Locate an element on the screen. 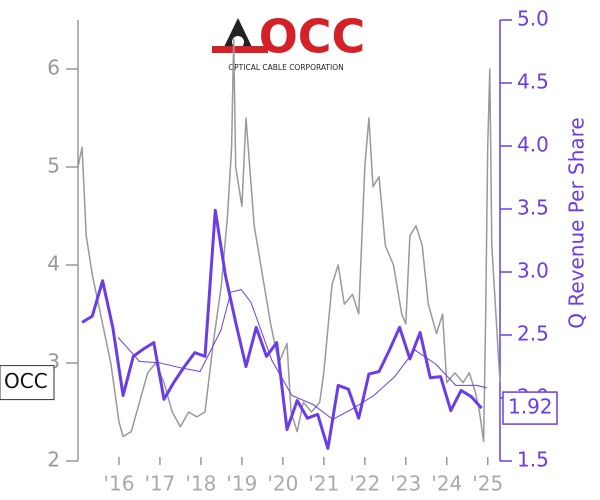 This screenshot has height=500, width=600. y-tick-label: 2 is located at coordinates (53, 460).